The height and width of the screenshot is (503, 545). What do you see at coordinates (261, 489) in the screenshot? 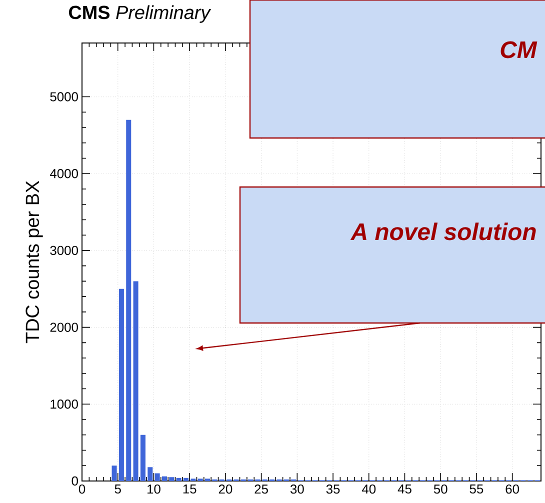
I see `x-tick-label: 25` at bounding box center [261, 489].